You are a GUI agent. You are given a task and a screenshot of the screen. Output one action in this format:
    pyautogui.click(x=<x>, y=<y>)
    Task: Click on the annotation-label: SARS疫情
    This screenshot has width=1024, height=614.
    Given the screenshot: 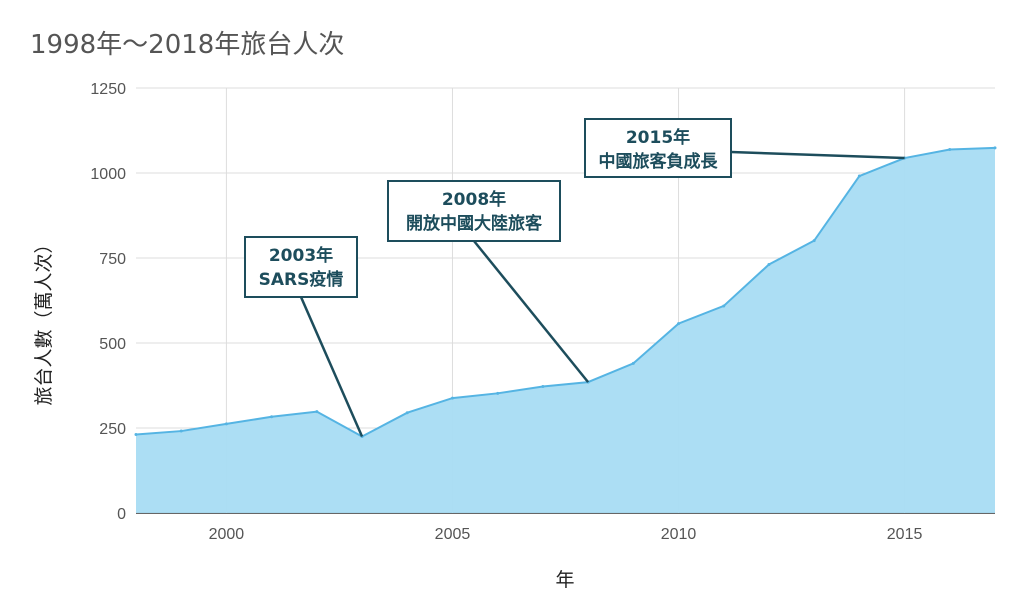 What is the action you would take?
    pyautogui.click(x=301, y=279)
    